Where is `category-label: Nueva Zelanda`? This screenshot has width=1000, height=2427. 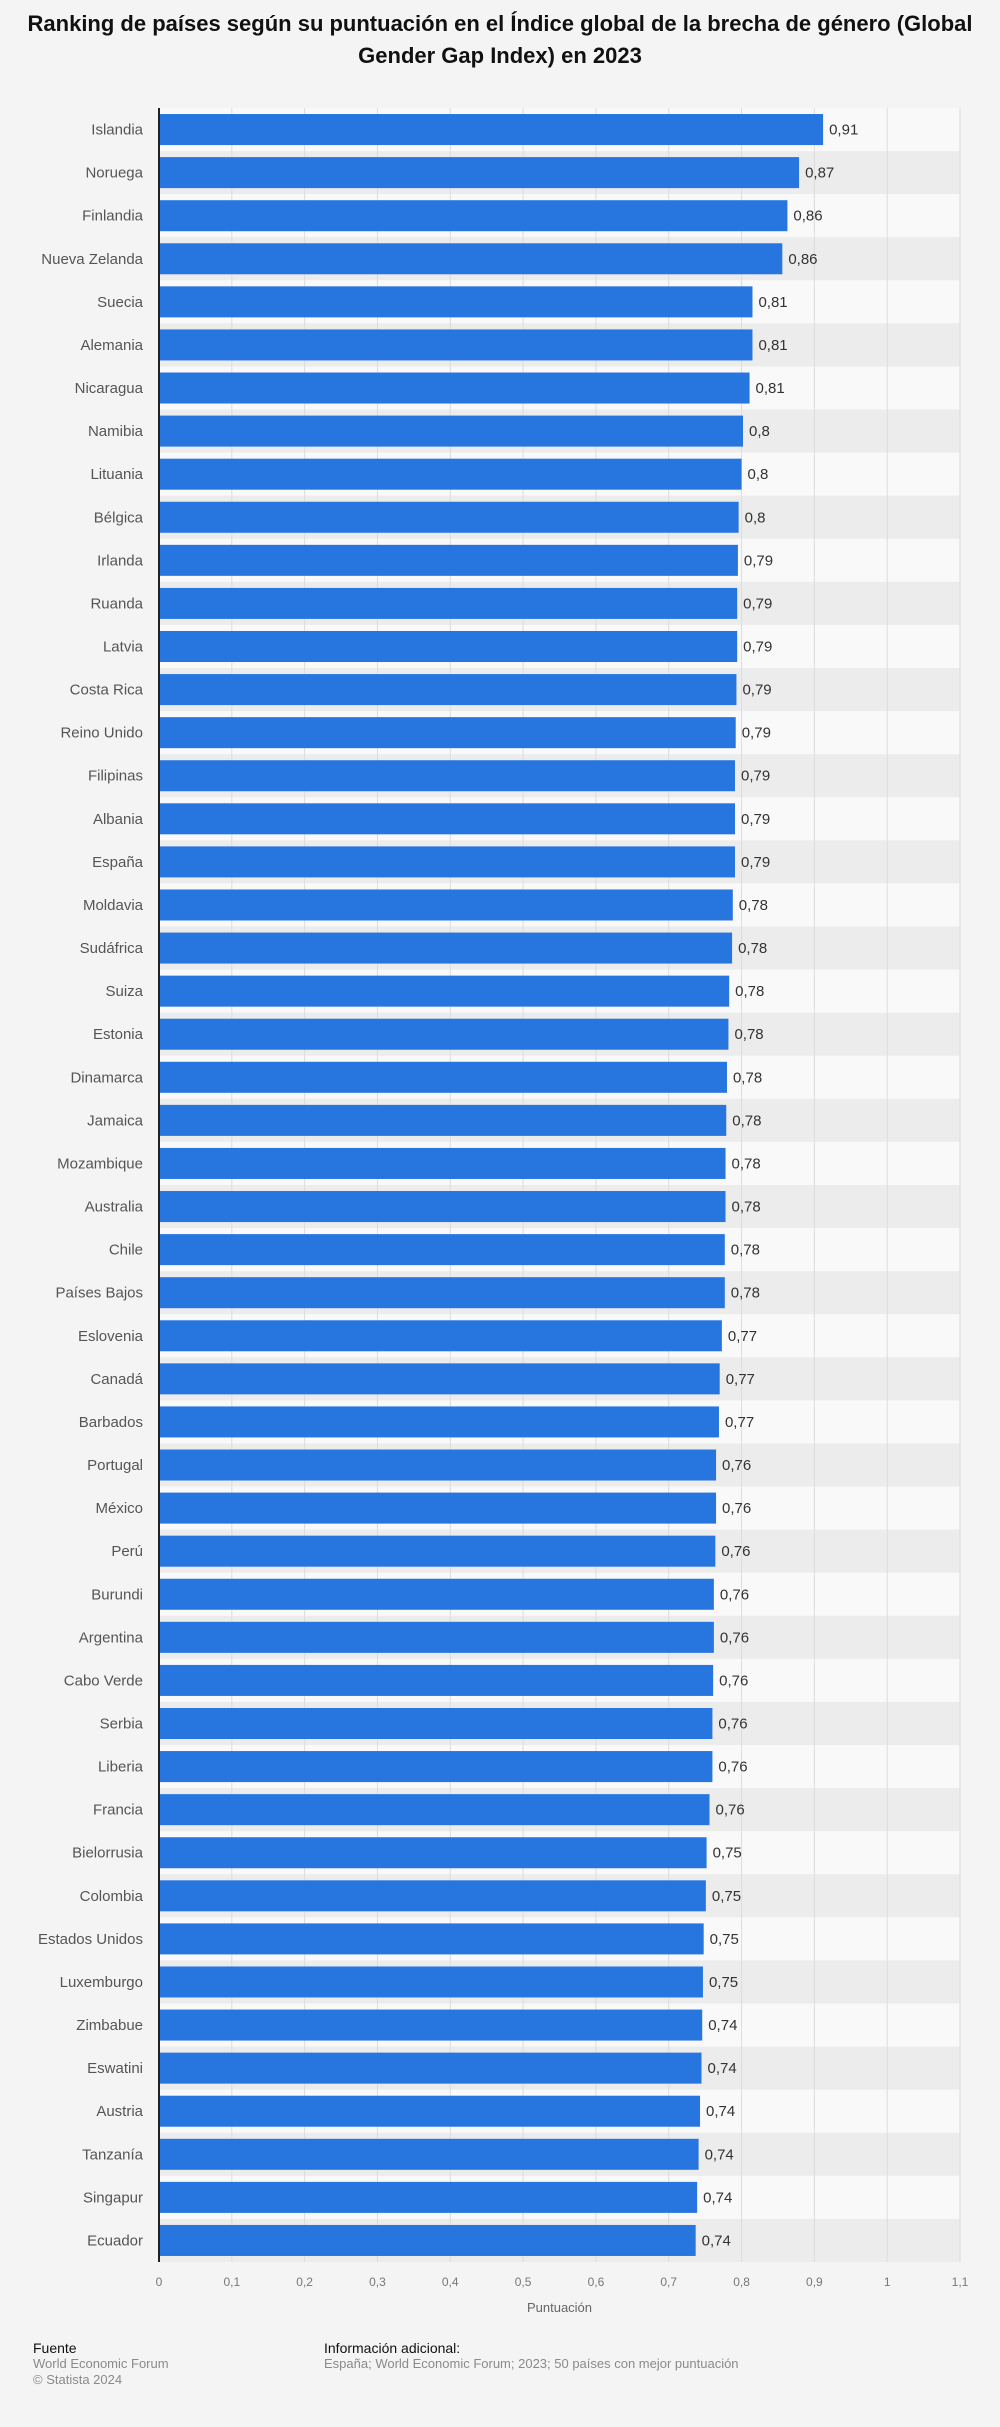
category-label: Nueva Zelanda is located at coordinates (92, 259).